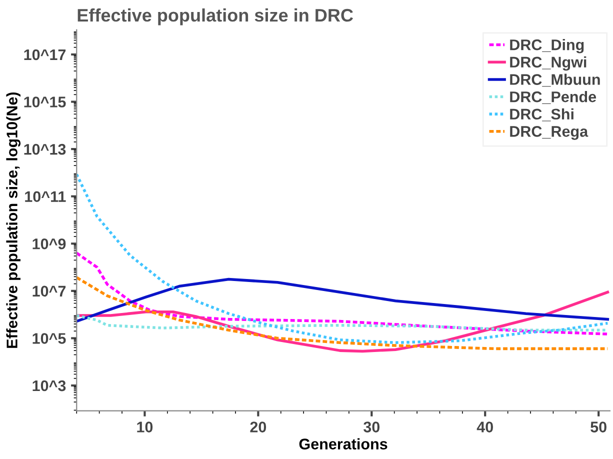 The width and height of the screenshot is (613, 459). What do you see at coordinates (45, 54) in the screenshot?
I see `y-tick-label: 10^17` at bounding box center [45, 54].